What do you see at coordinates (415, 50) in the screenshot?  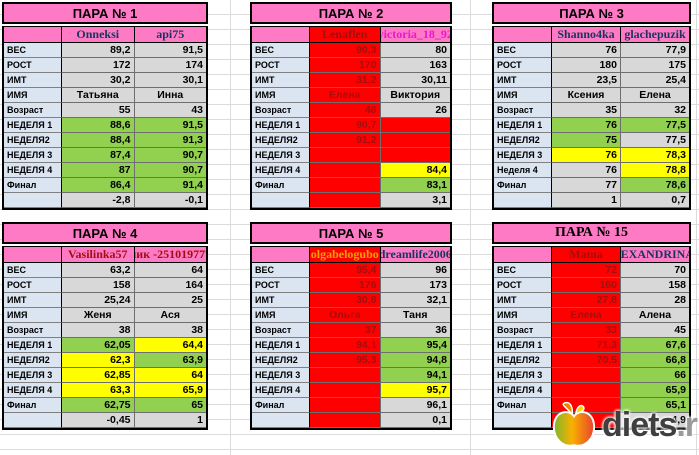 I see `value-cell: 80` at bounding box center [415, 50].